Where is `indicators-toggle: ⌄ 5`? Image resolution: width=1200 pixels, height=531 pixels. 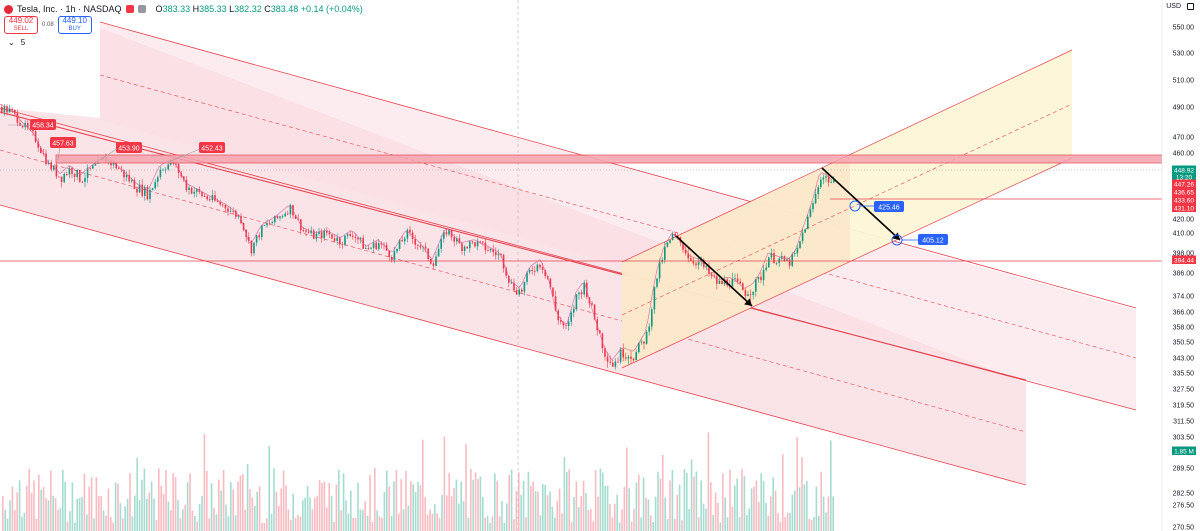
indicators-toggle: ⌄ 5 is located at coordinates (16, 42).